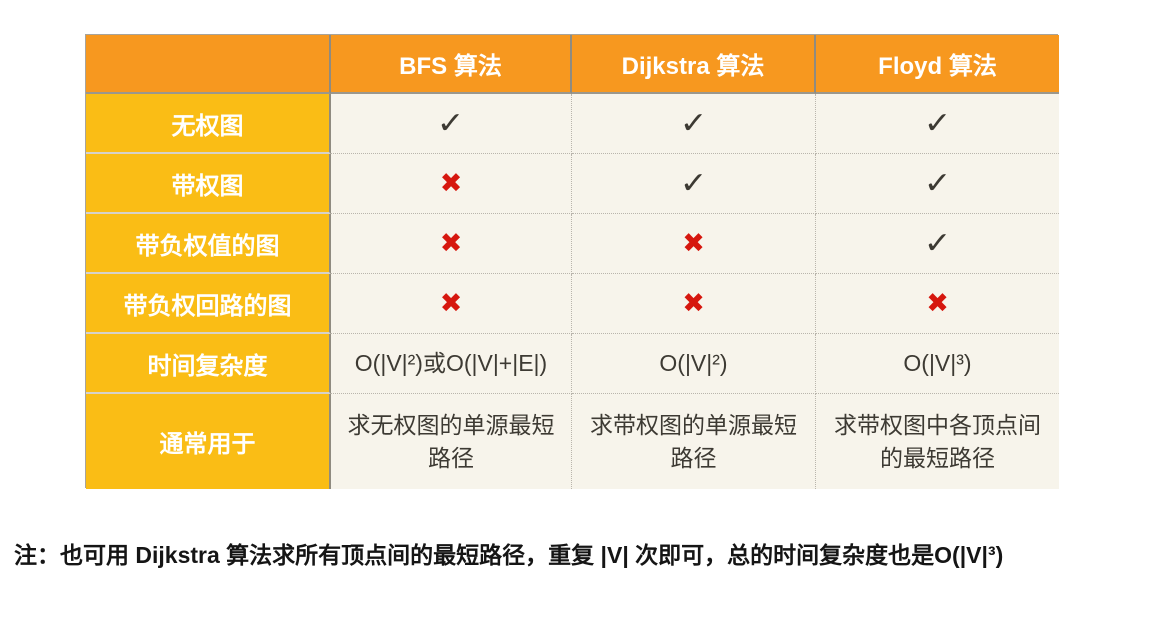 The height and width of the screenshot is (630, 1171). I want to click on row-label-negative-weight-graph: 带负权值的图, so click(208, 244).